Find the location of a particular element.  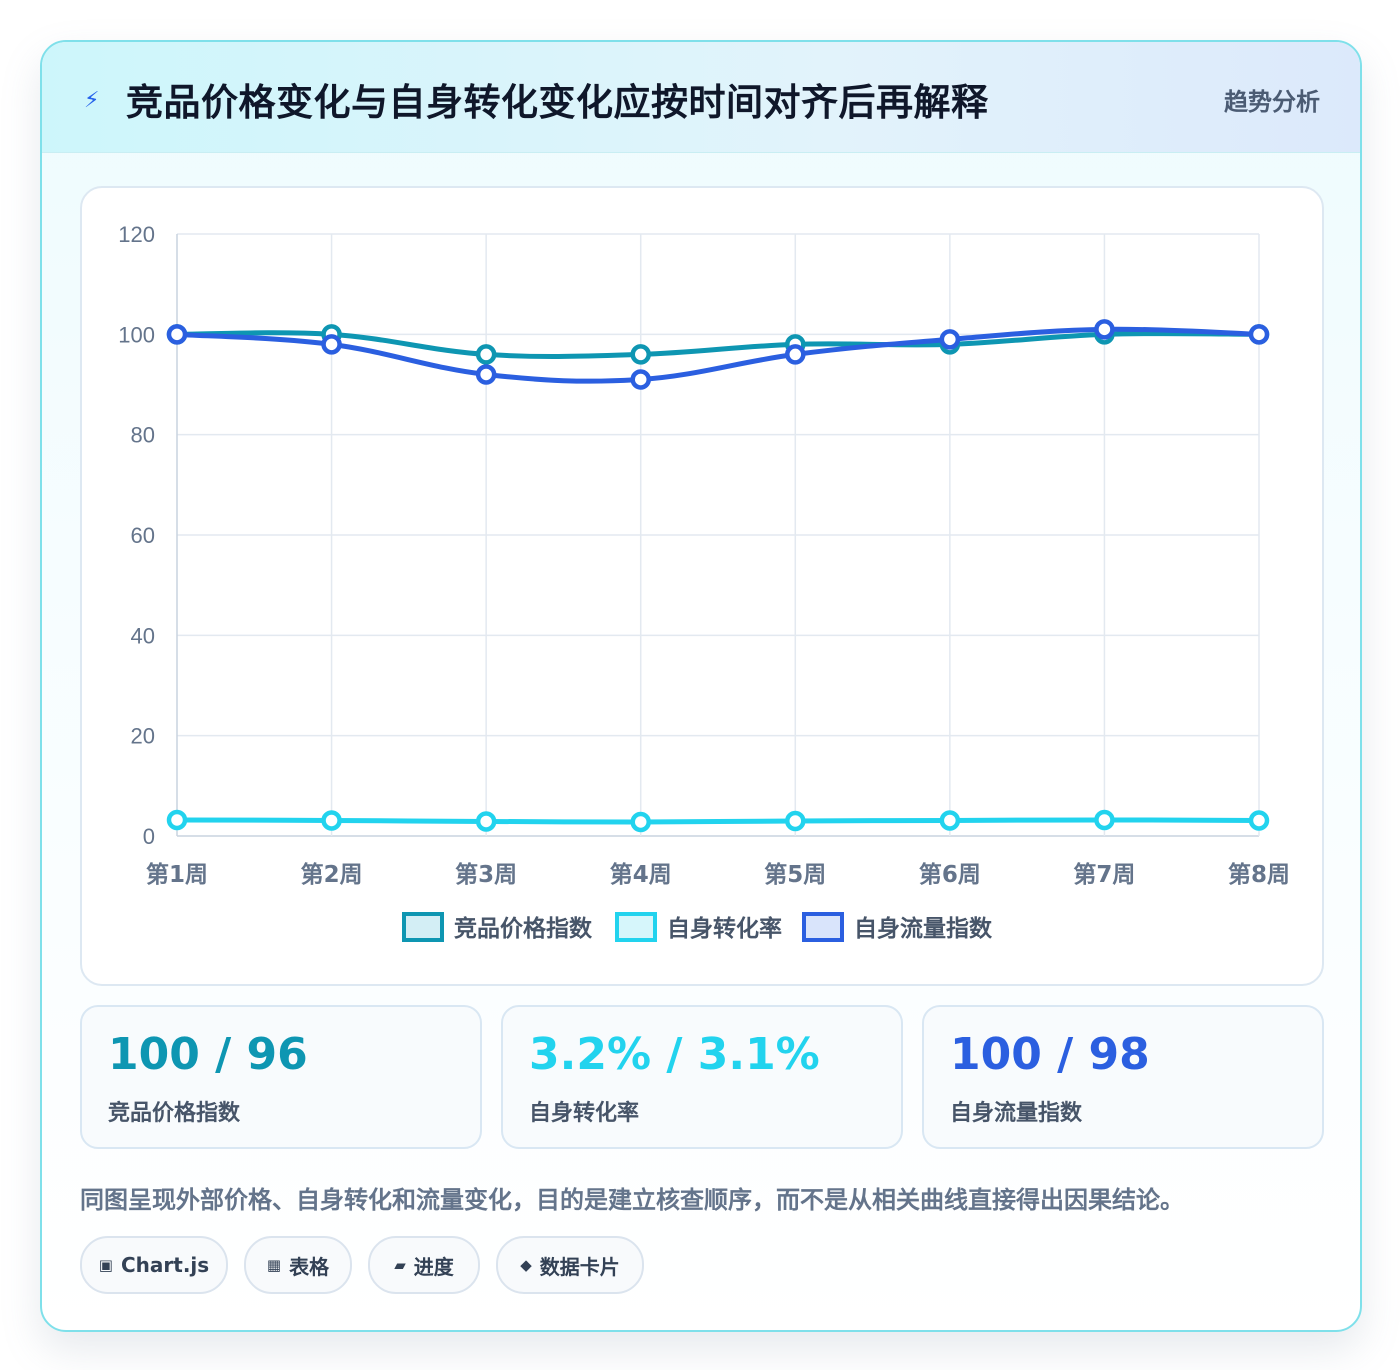

x-tick-label: 第1周 is located at coordinates (177, 874).